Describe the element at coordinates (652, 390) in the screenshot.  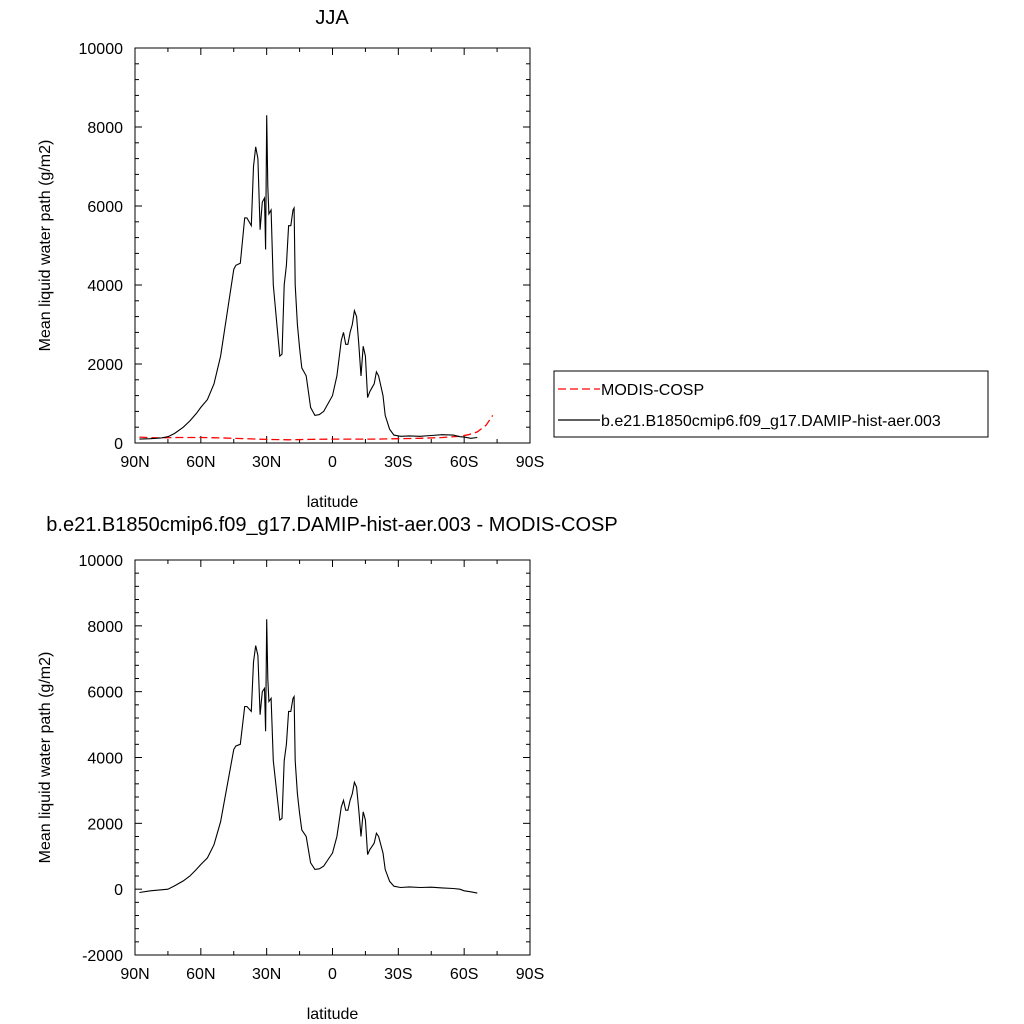
I see `legend-label: MODIS-COSP` at that location.